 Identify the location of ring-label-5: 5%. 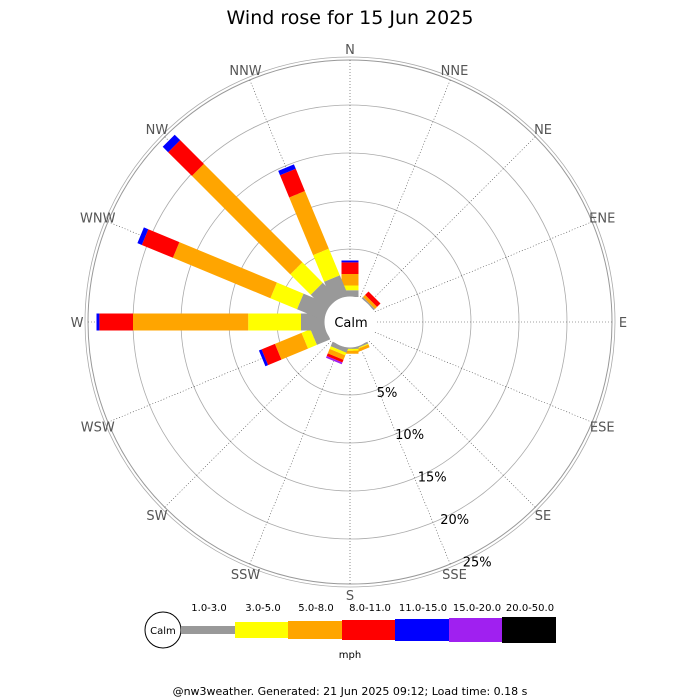
(387, 393).